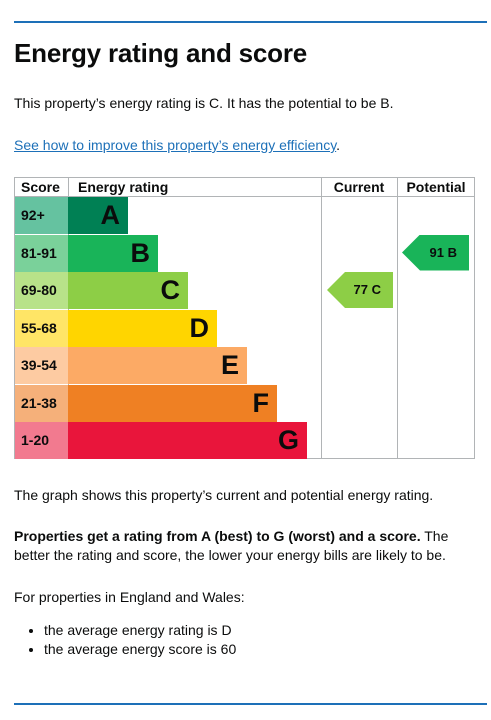 The image size is (491, 720). Describe the element at coordinates (113, 253) in the screenshot. I see `rating-bar-b: B` at that location.